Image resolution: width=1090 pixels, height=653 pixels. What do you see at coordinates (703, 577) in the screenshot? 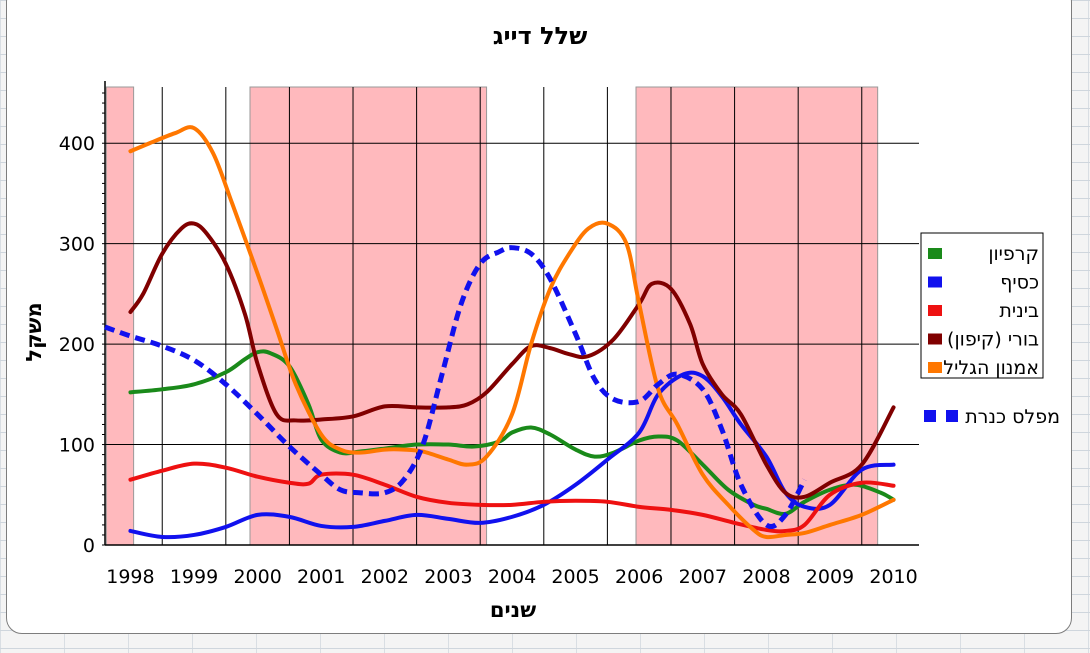
I see `x-tick-label: 2007` at bounding box center [703, 577].